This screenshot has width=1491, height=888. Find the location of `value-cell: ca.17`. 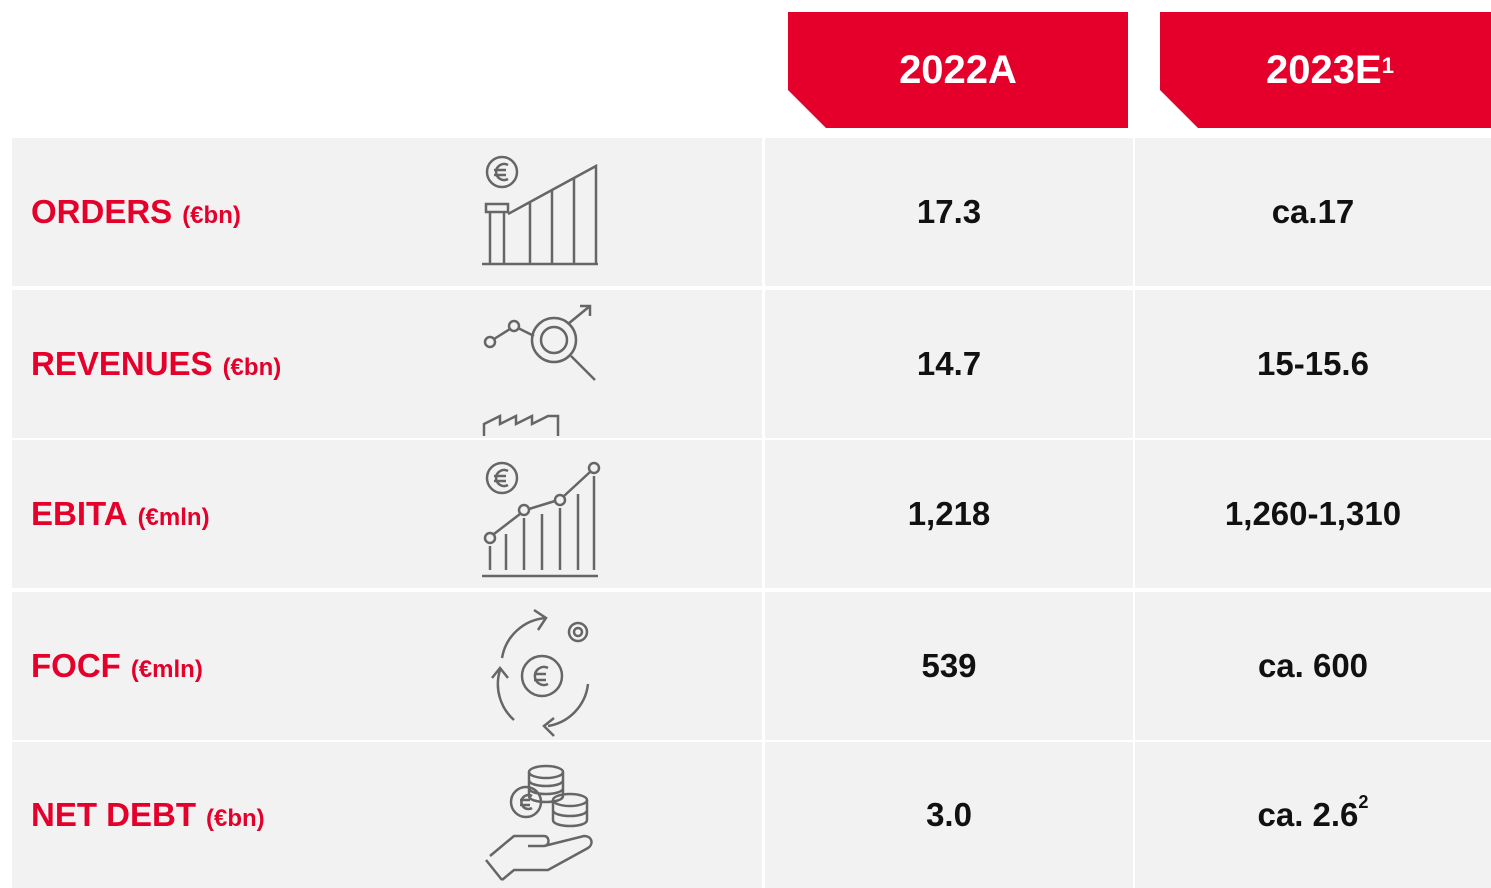

value-cell: ca.17 is located at coordinates (1313, 212).